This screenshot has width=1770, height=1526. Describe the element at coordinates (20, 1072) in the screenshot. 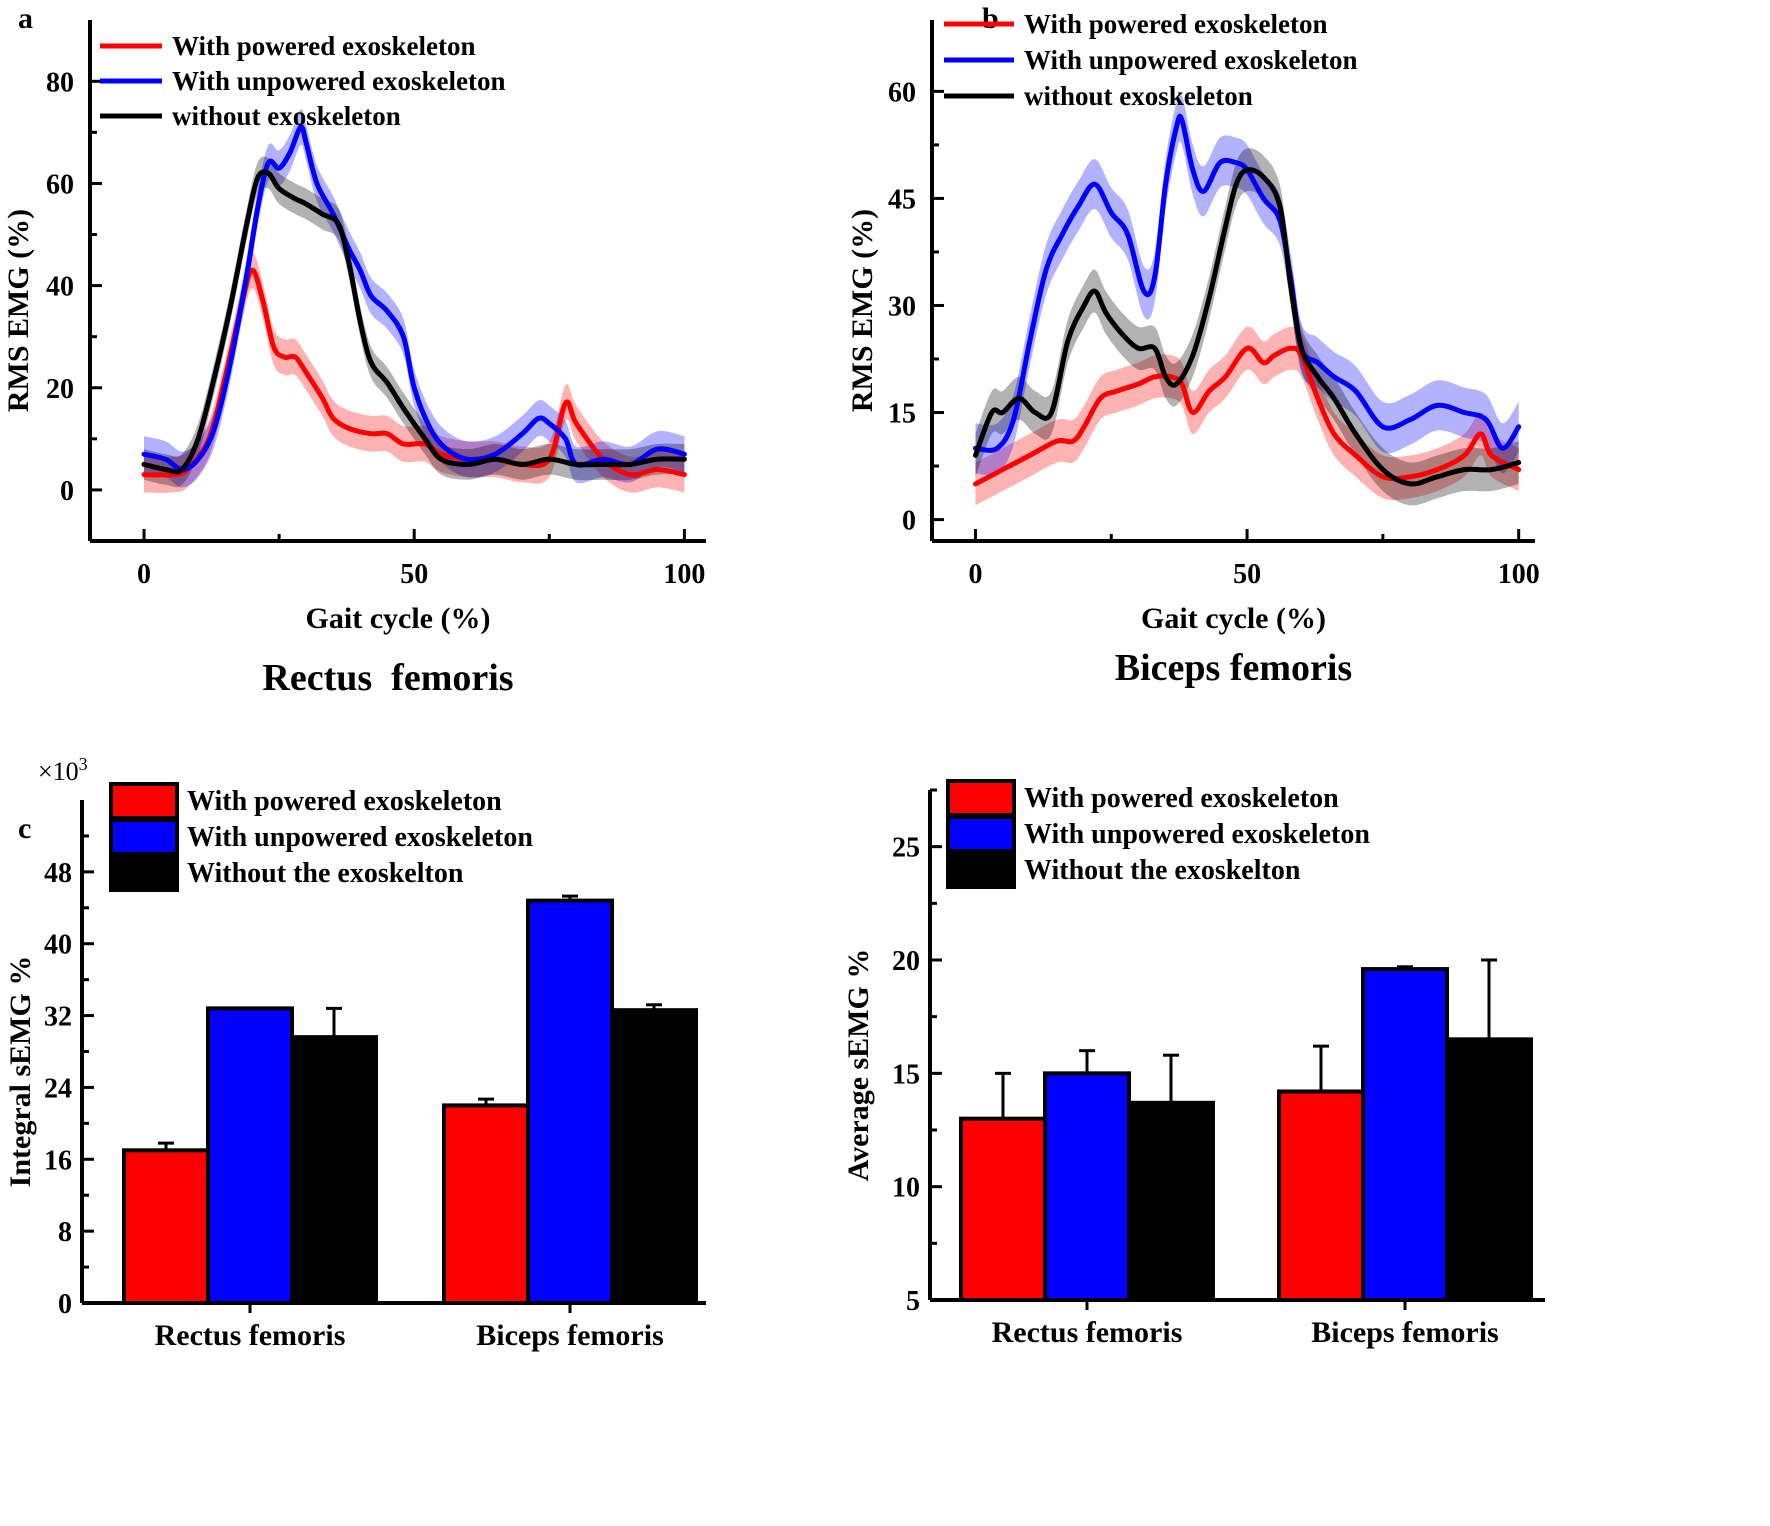

I see `y-axis-label: Integral sEMG %` at that location.